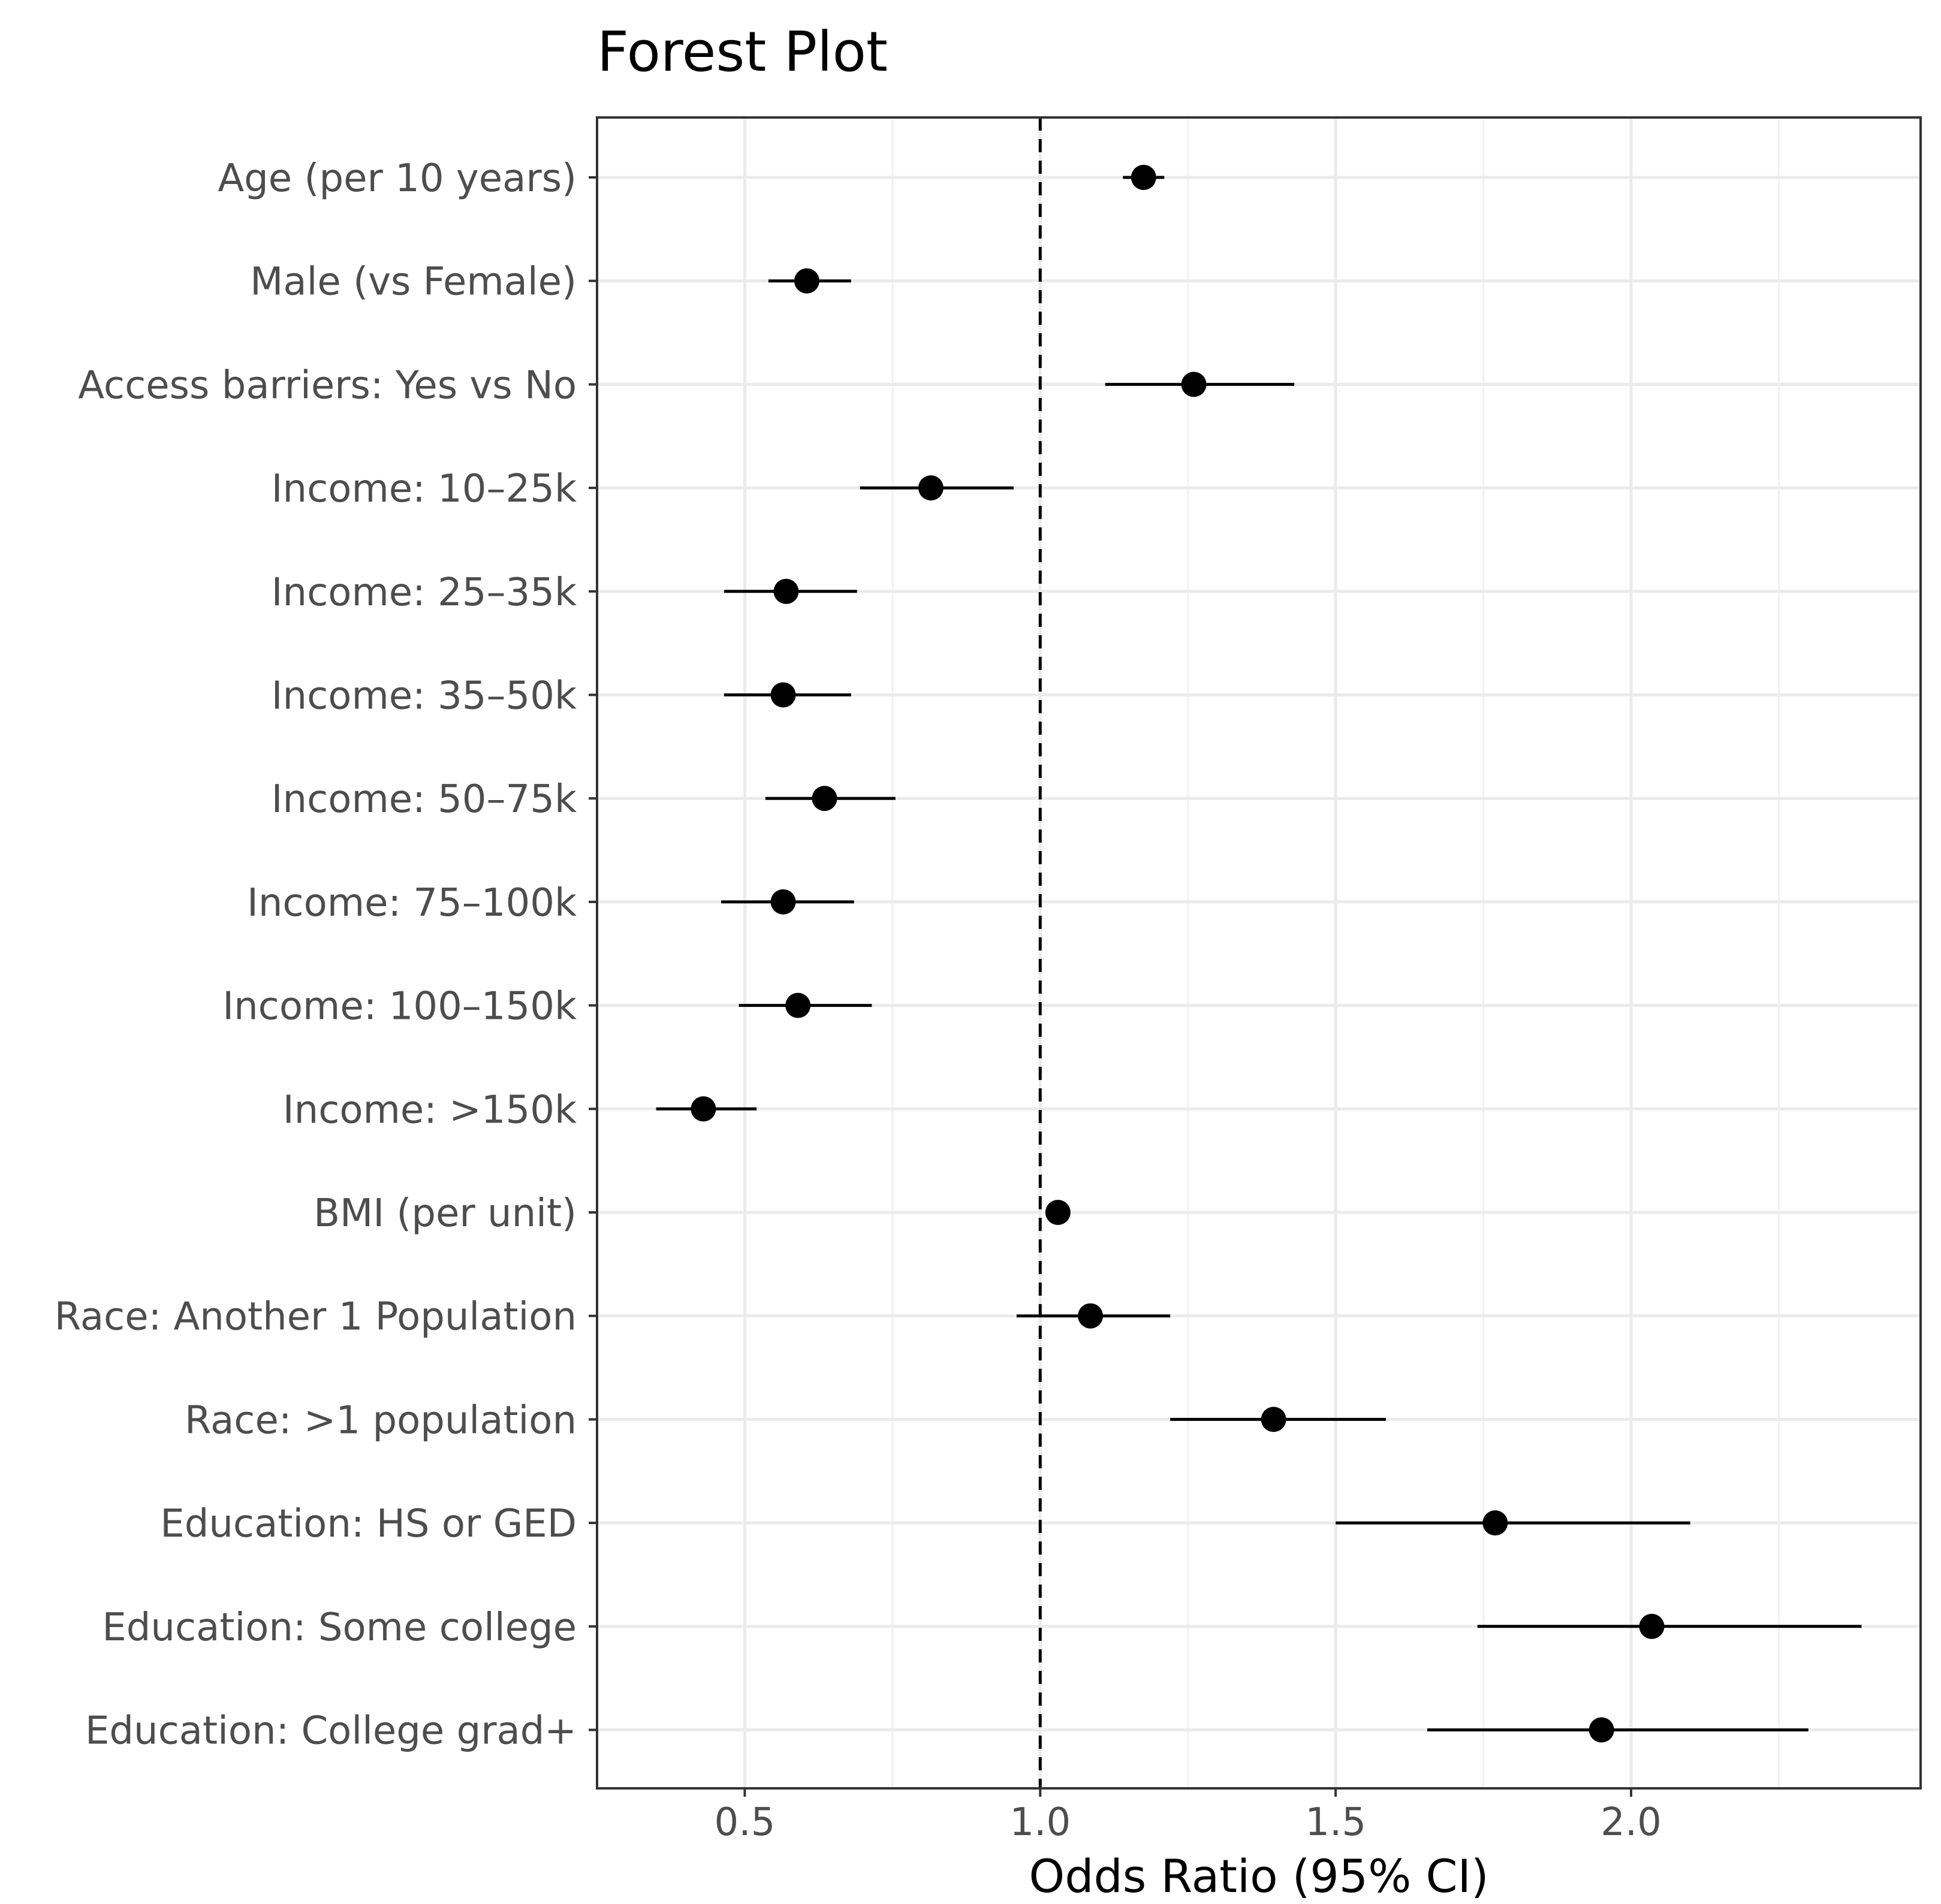  Describe the element at coordinates (446, 1213) in the screenshot. I see `y-tick-label: BMI (per unit)` at that location.